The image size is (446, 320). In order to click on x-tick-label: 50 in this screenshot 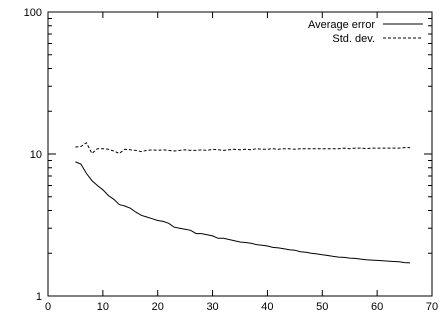, I will do `click(322, 307)`.